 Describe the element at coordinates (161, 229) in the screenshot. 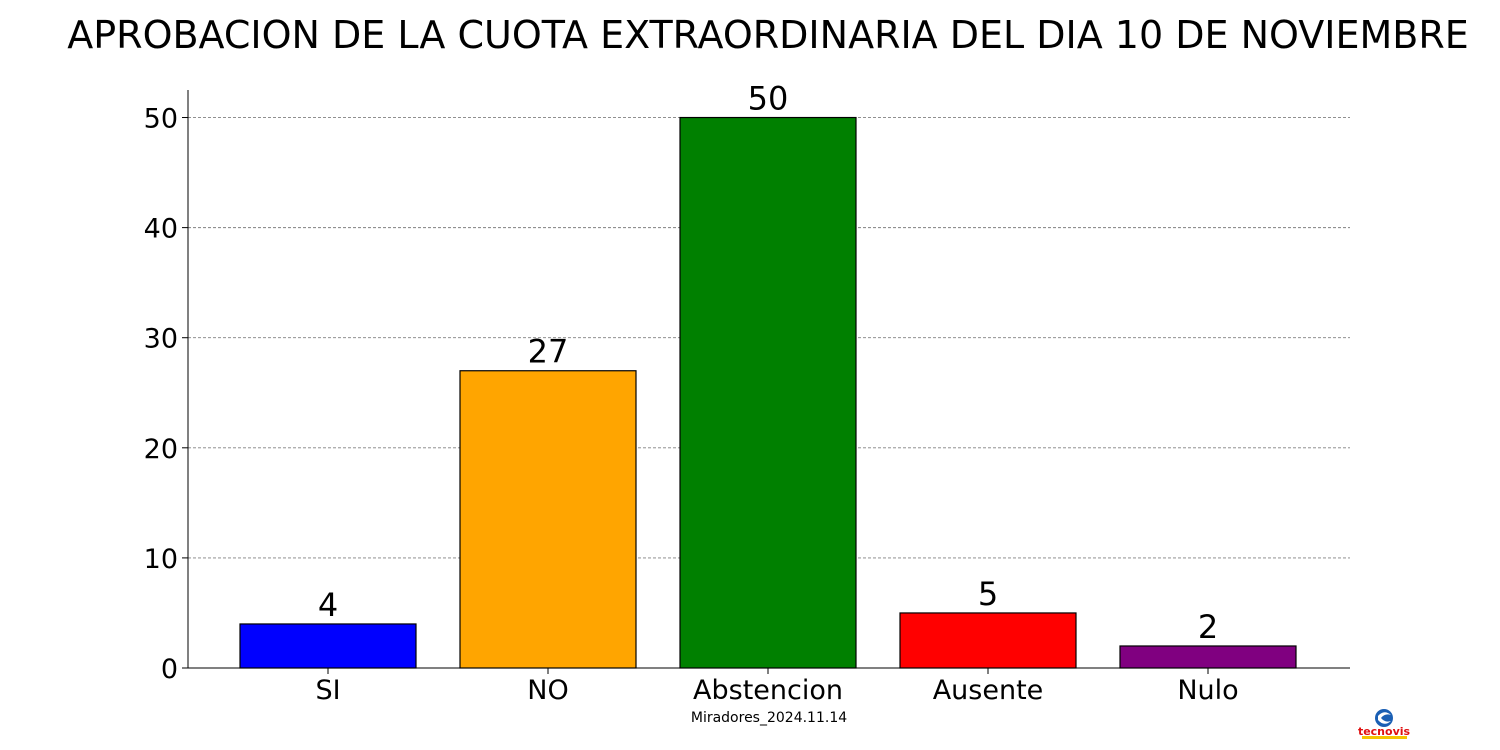

I see `y-tick-label: 40` at that location.